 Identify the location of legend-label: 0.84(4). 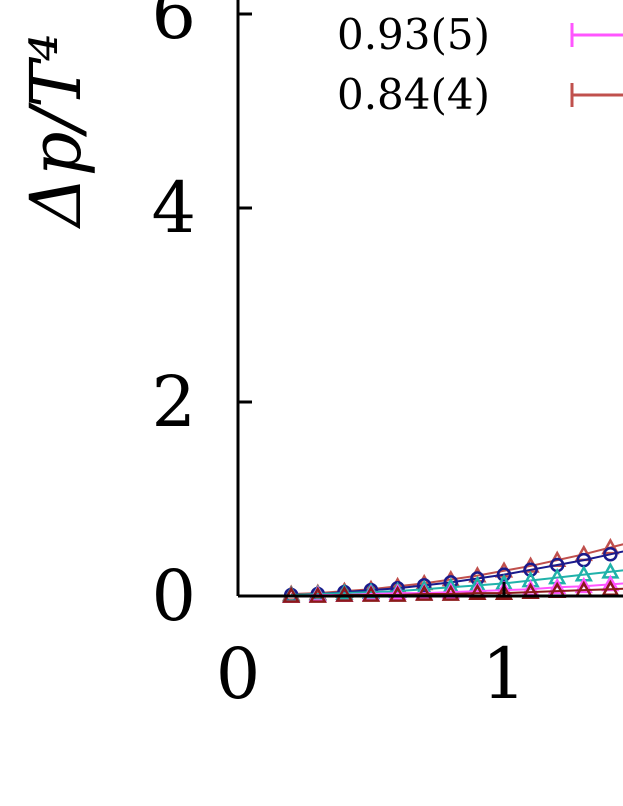
(413, 94).